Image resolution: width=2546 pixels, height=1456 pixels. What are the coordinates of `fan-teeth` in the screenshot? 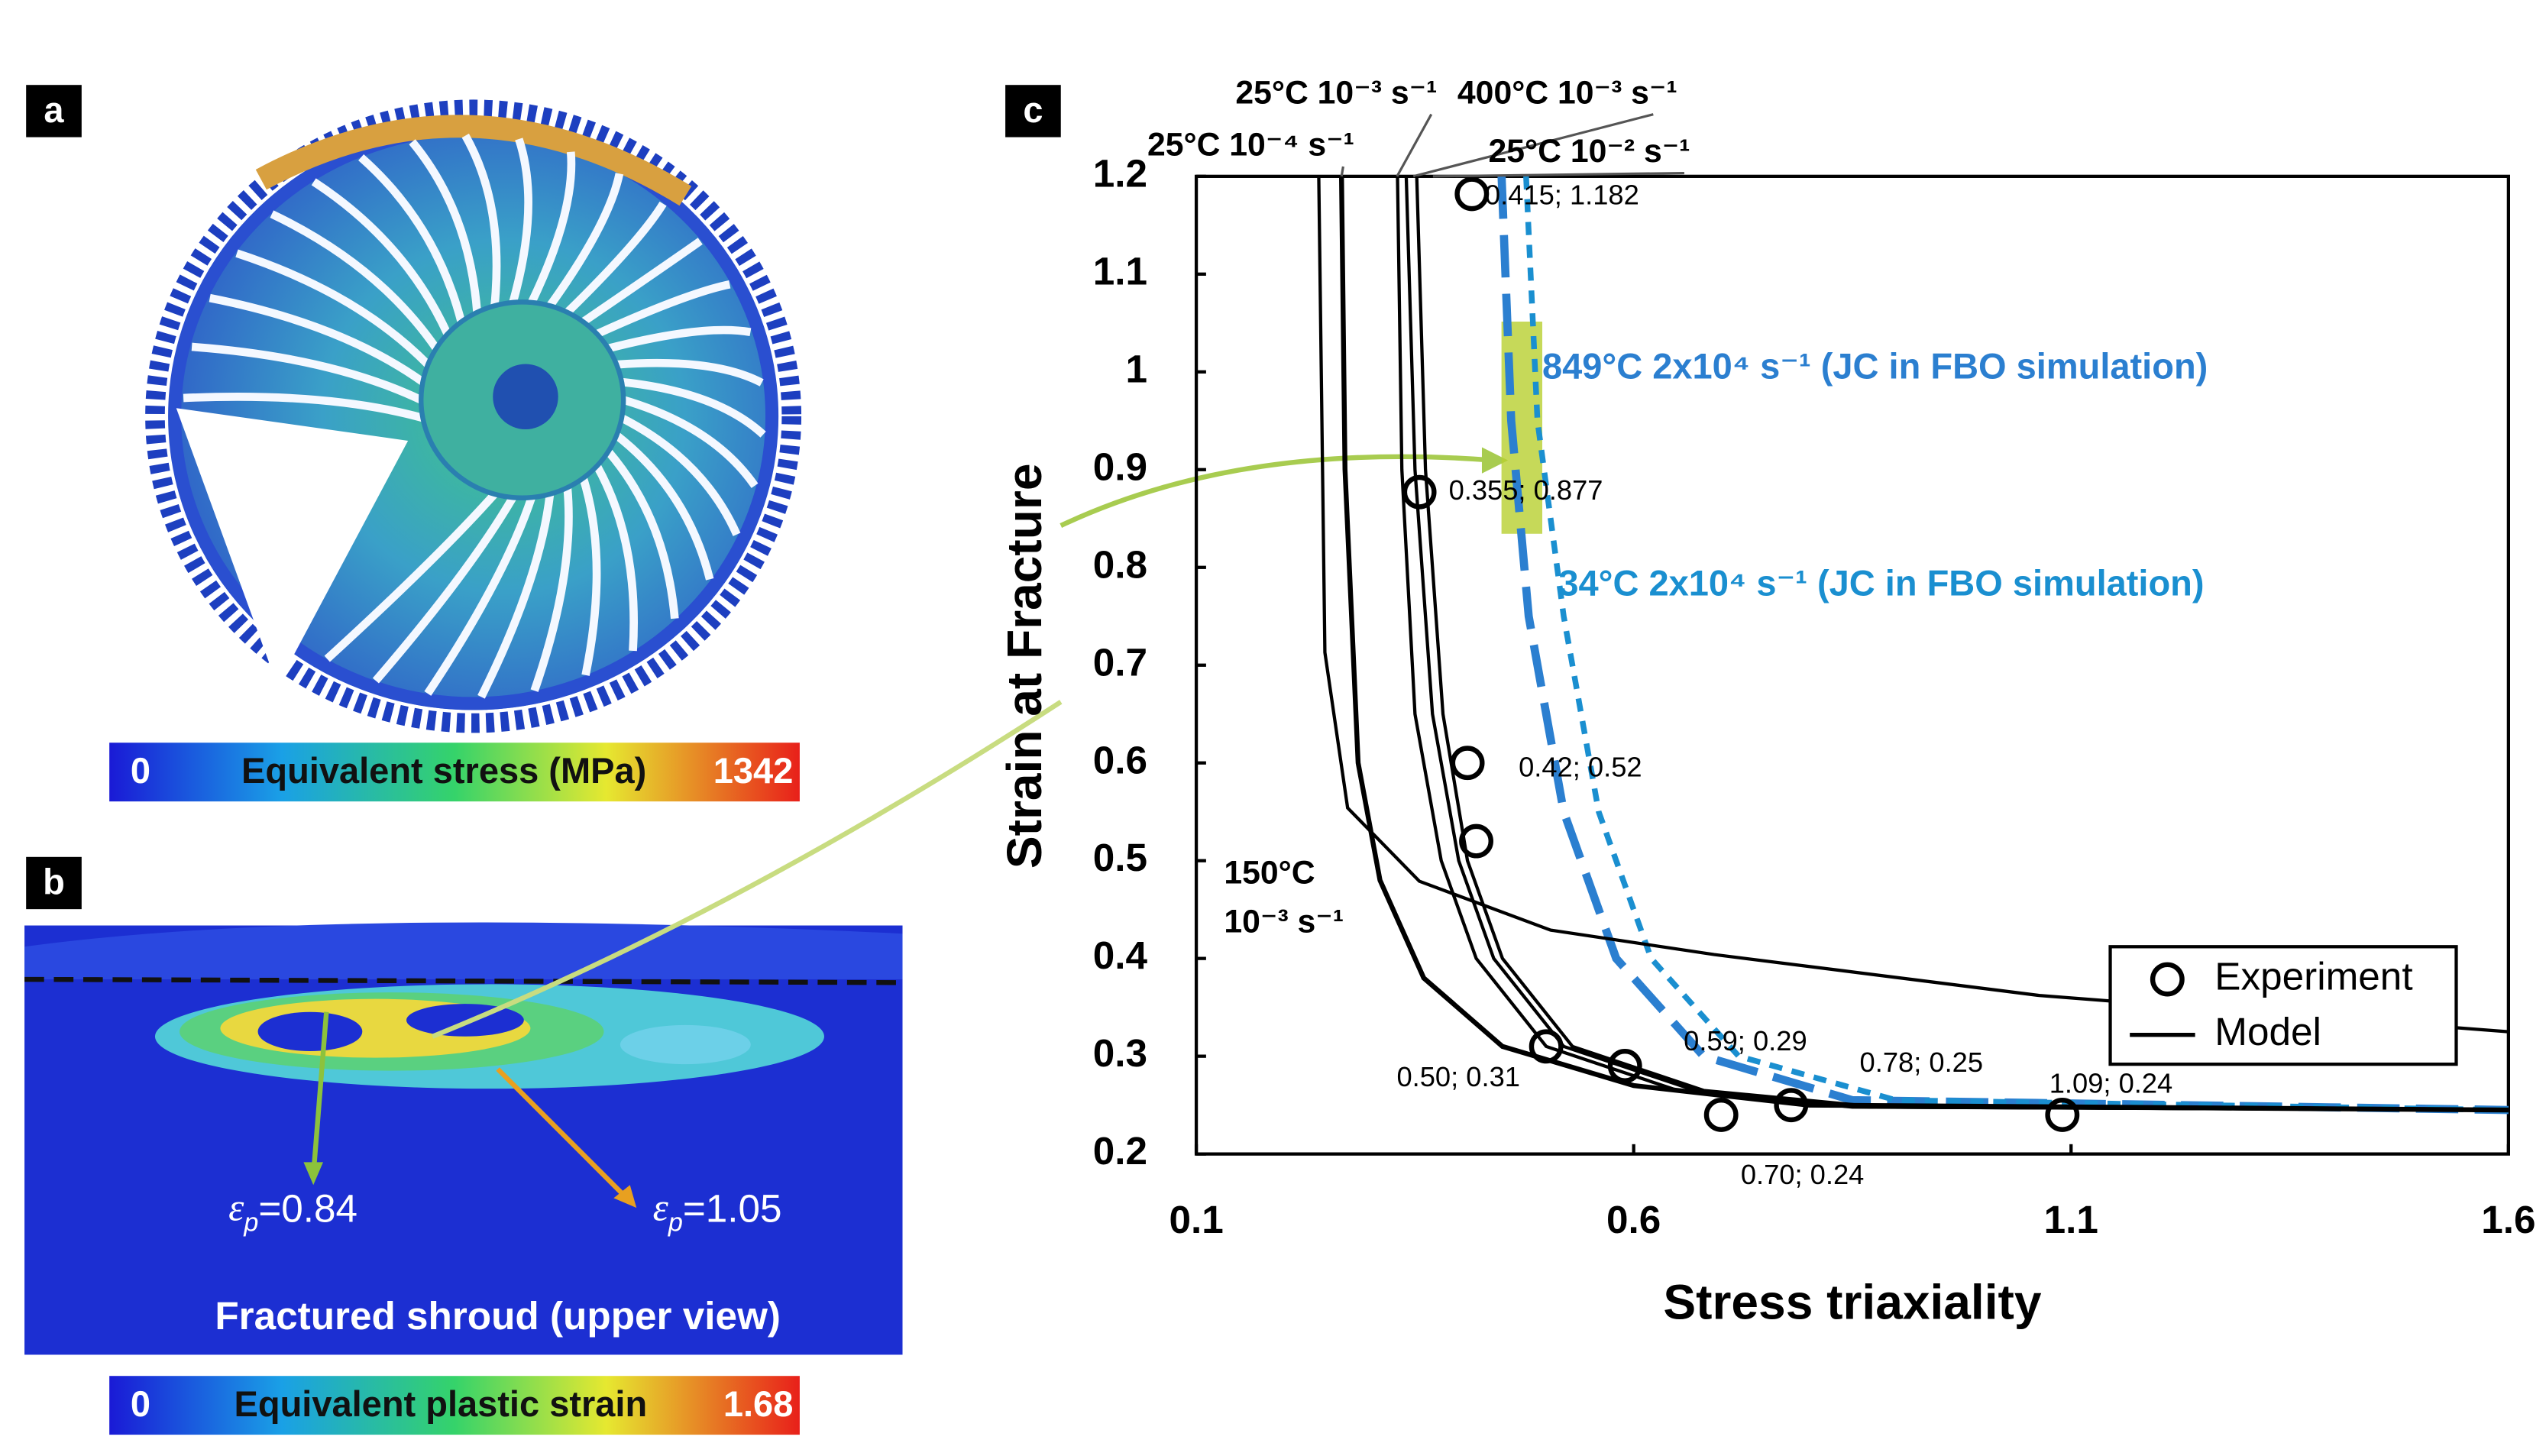 It's located at (473, 416).